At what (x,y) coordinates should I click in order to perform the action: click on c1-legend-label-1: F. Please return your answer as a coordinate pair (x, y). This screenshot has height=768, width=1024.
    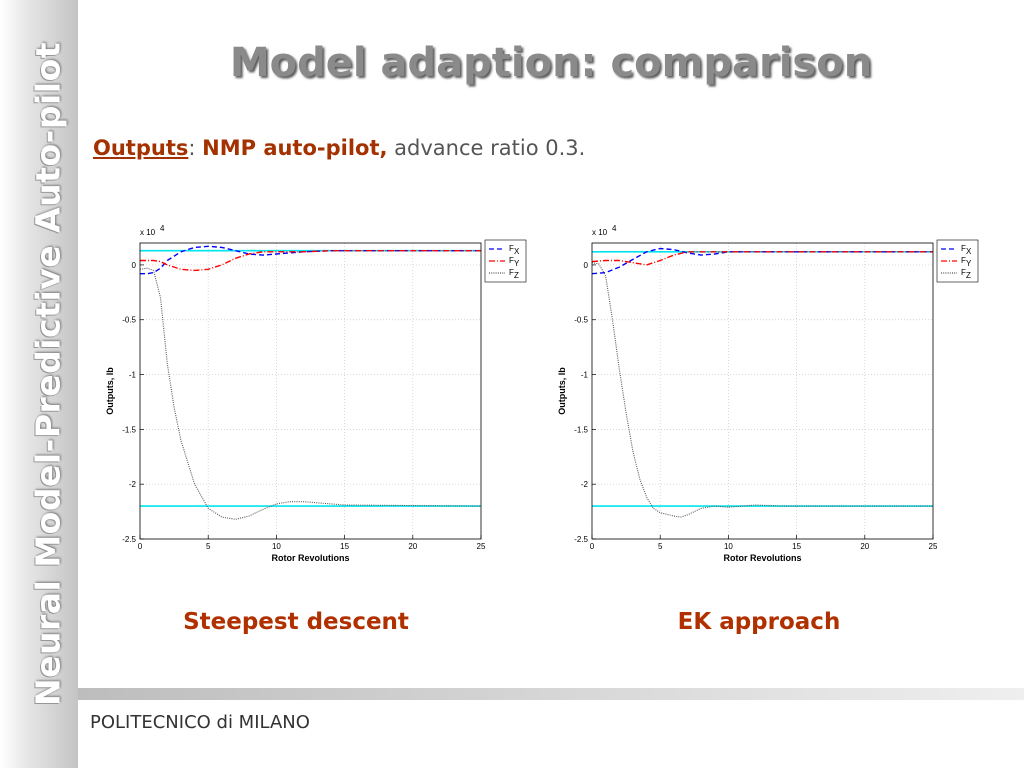
    Looking at the image, I should click on (963, 260).